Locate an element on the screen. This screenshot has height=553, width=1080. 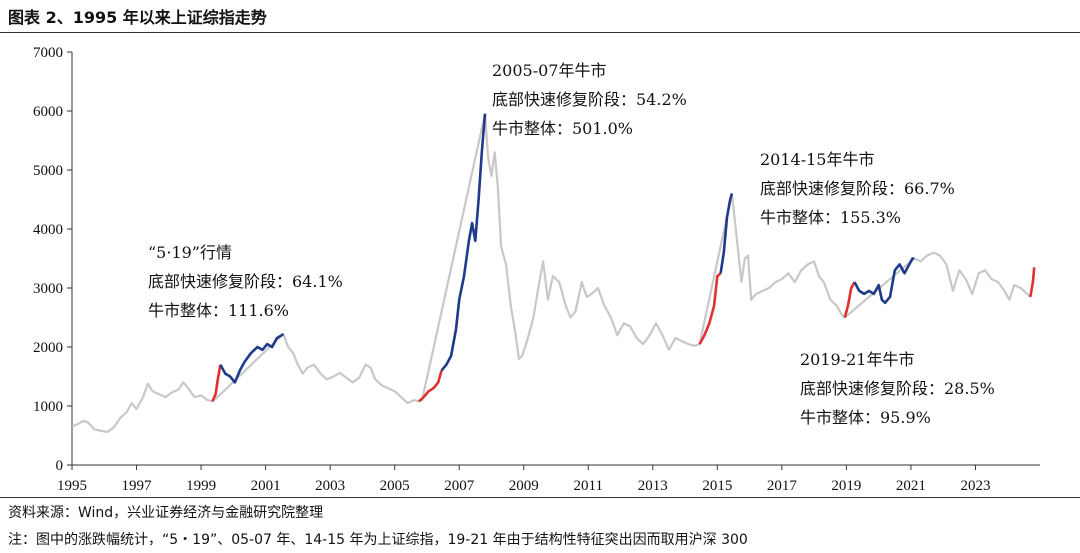
series-line-rapid-recovery-1999 is located at coordinates (216, 383).